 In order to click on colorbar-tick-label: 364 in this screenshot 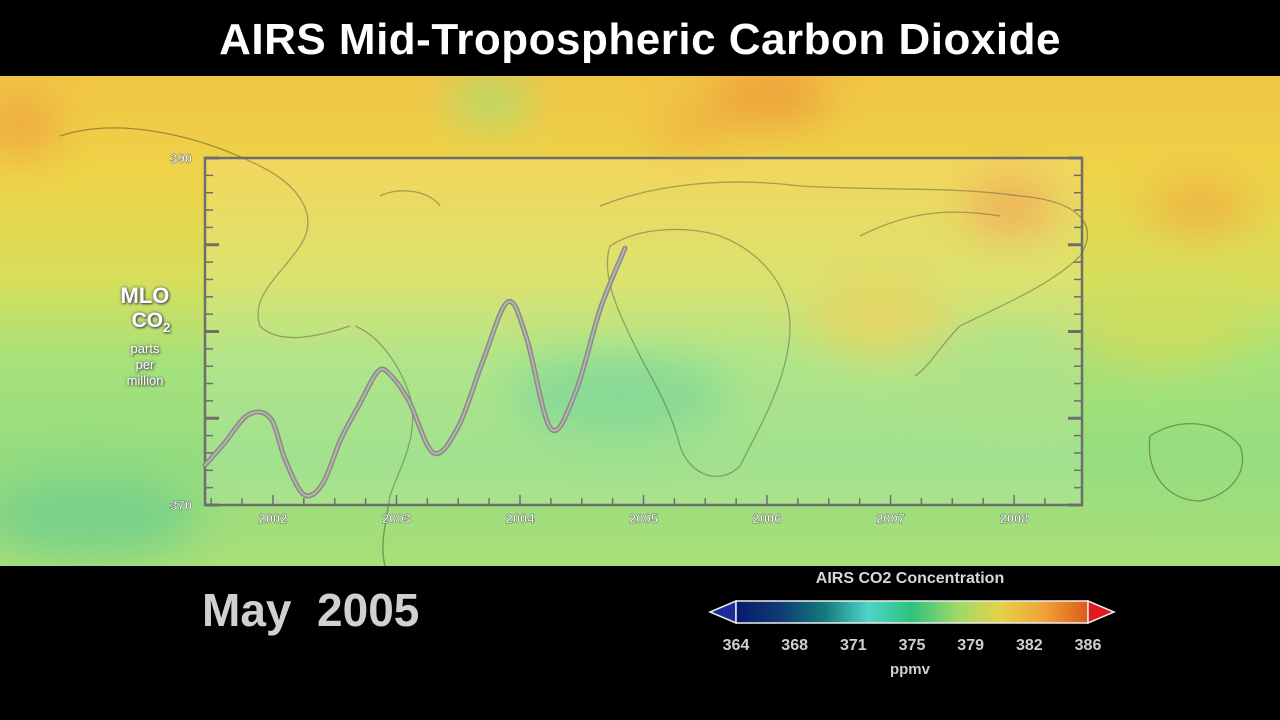, I will do `click(736, 645)`.